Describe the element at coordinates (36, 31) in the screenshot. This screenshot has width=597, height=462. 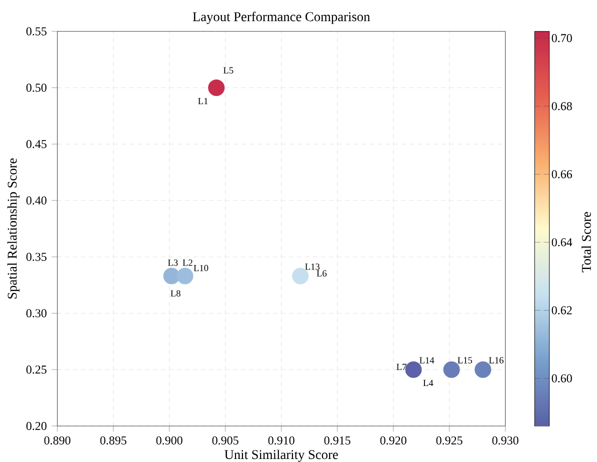
I see `y-tick-label: 0.55` at that location.